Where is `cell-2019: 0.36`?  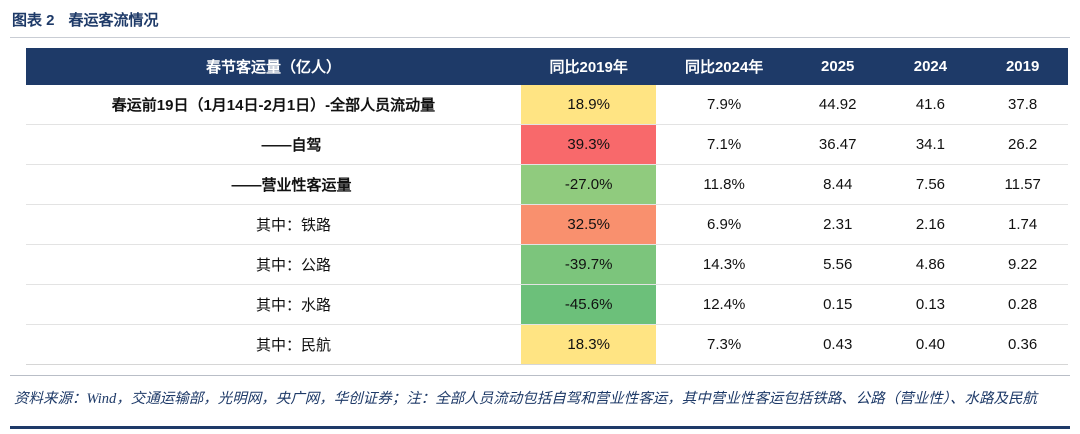 cell-2019: 0.36 is located at coordinates (1022, 344).